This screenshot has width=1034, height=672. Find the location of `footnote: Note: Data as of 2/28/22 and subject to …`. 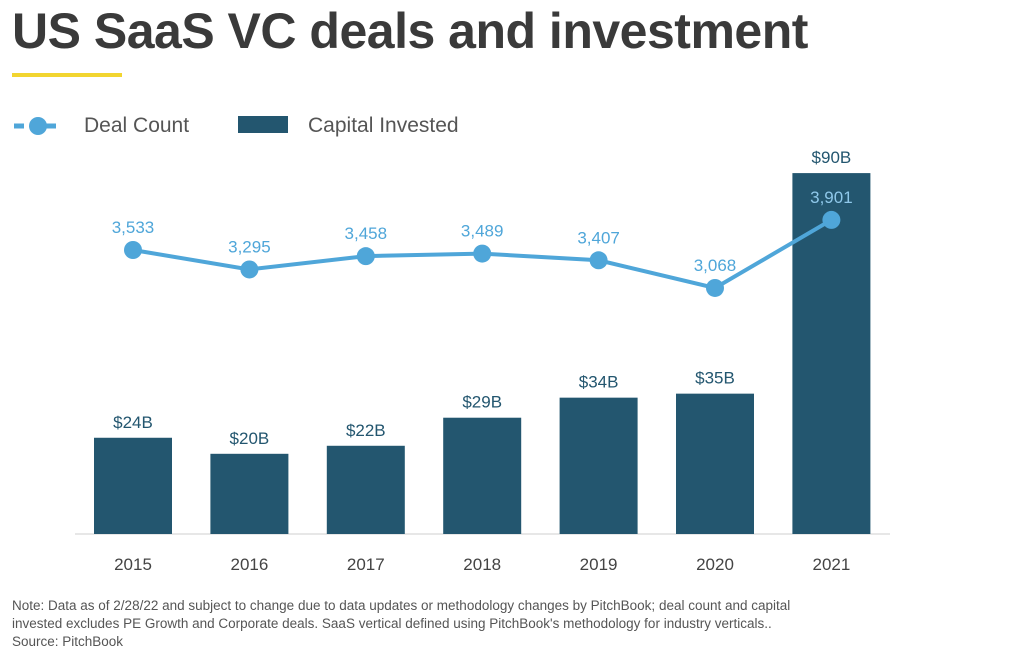

footnote: Note: Data as of 2/28/22 and subject to … is located at coordinates (522, 624).